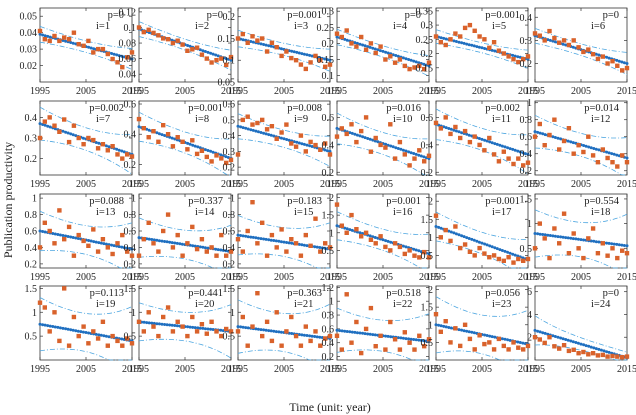 The image size is (636, 415). What do you see at coordinates (526, 120) in the screenshot?
I see `y-tick-label: 0.8` at bounding box center [526, 120].